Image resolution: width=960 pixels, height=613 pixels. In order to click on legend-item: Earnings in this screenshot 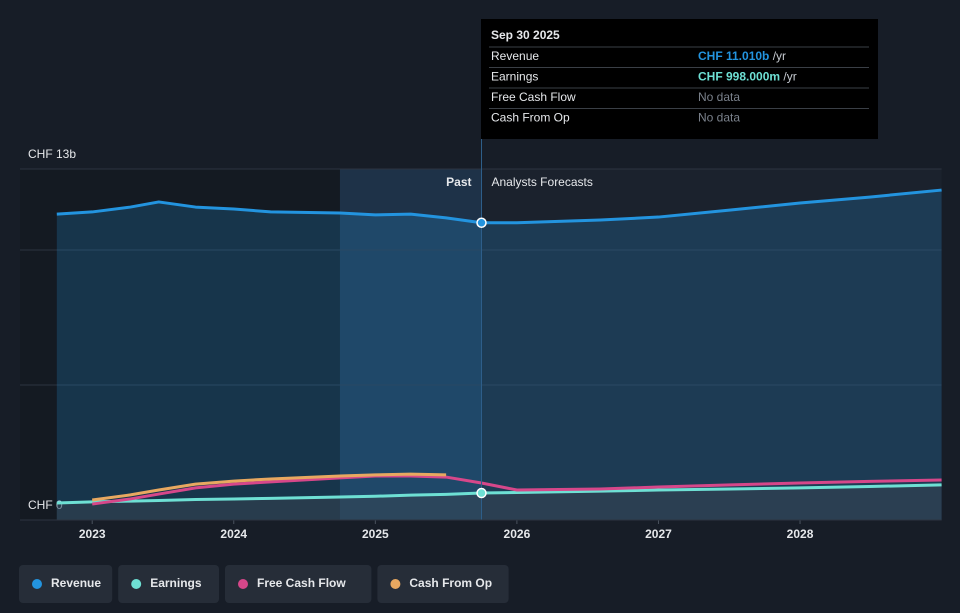, I will do `click(168, 584)`.